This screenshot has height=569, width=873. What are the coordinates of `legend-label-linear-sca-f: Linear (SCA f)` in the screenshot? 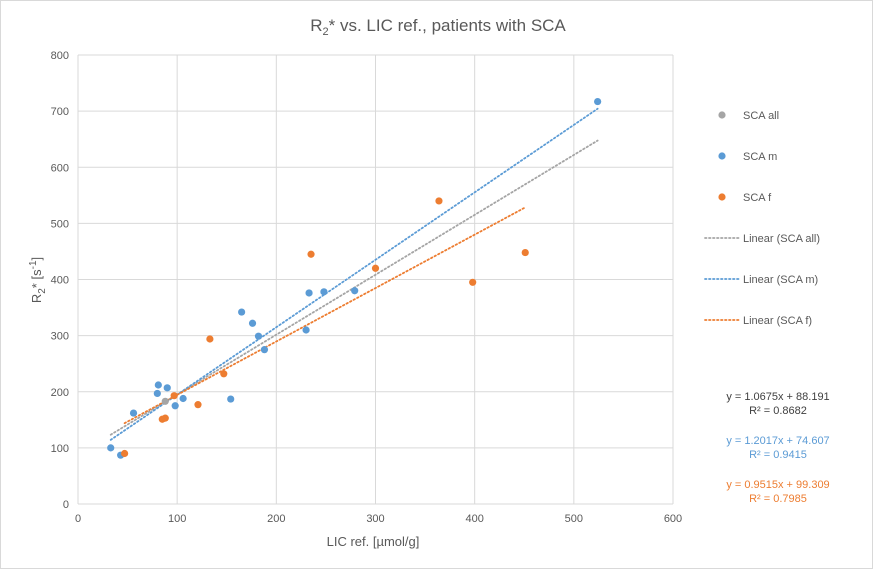 It's located at (777, 321).